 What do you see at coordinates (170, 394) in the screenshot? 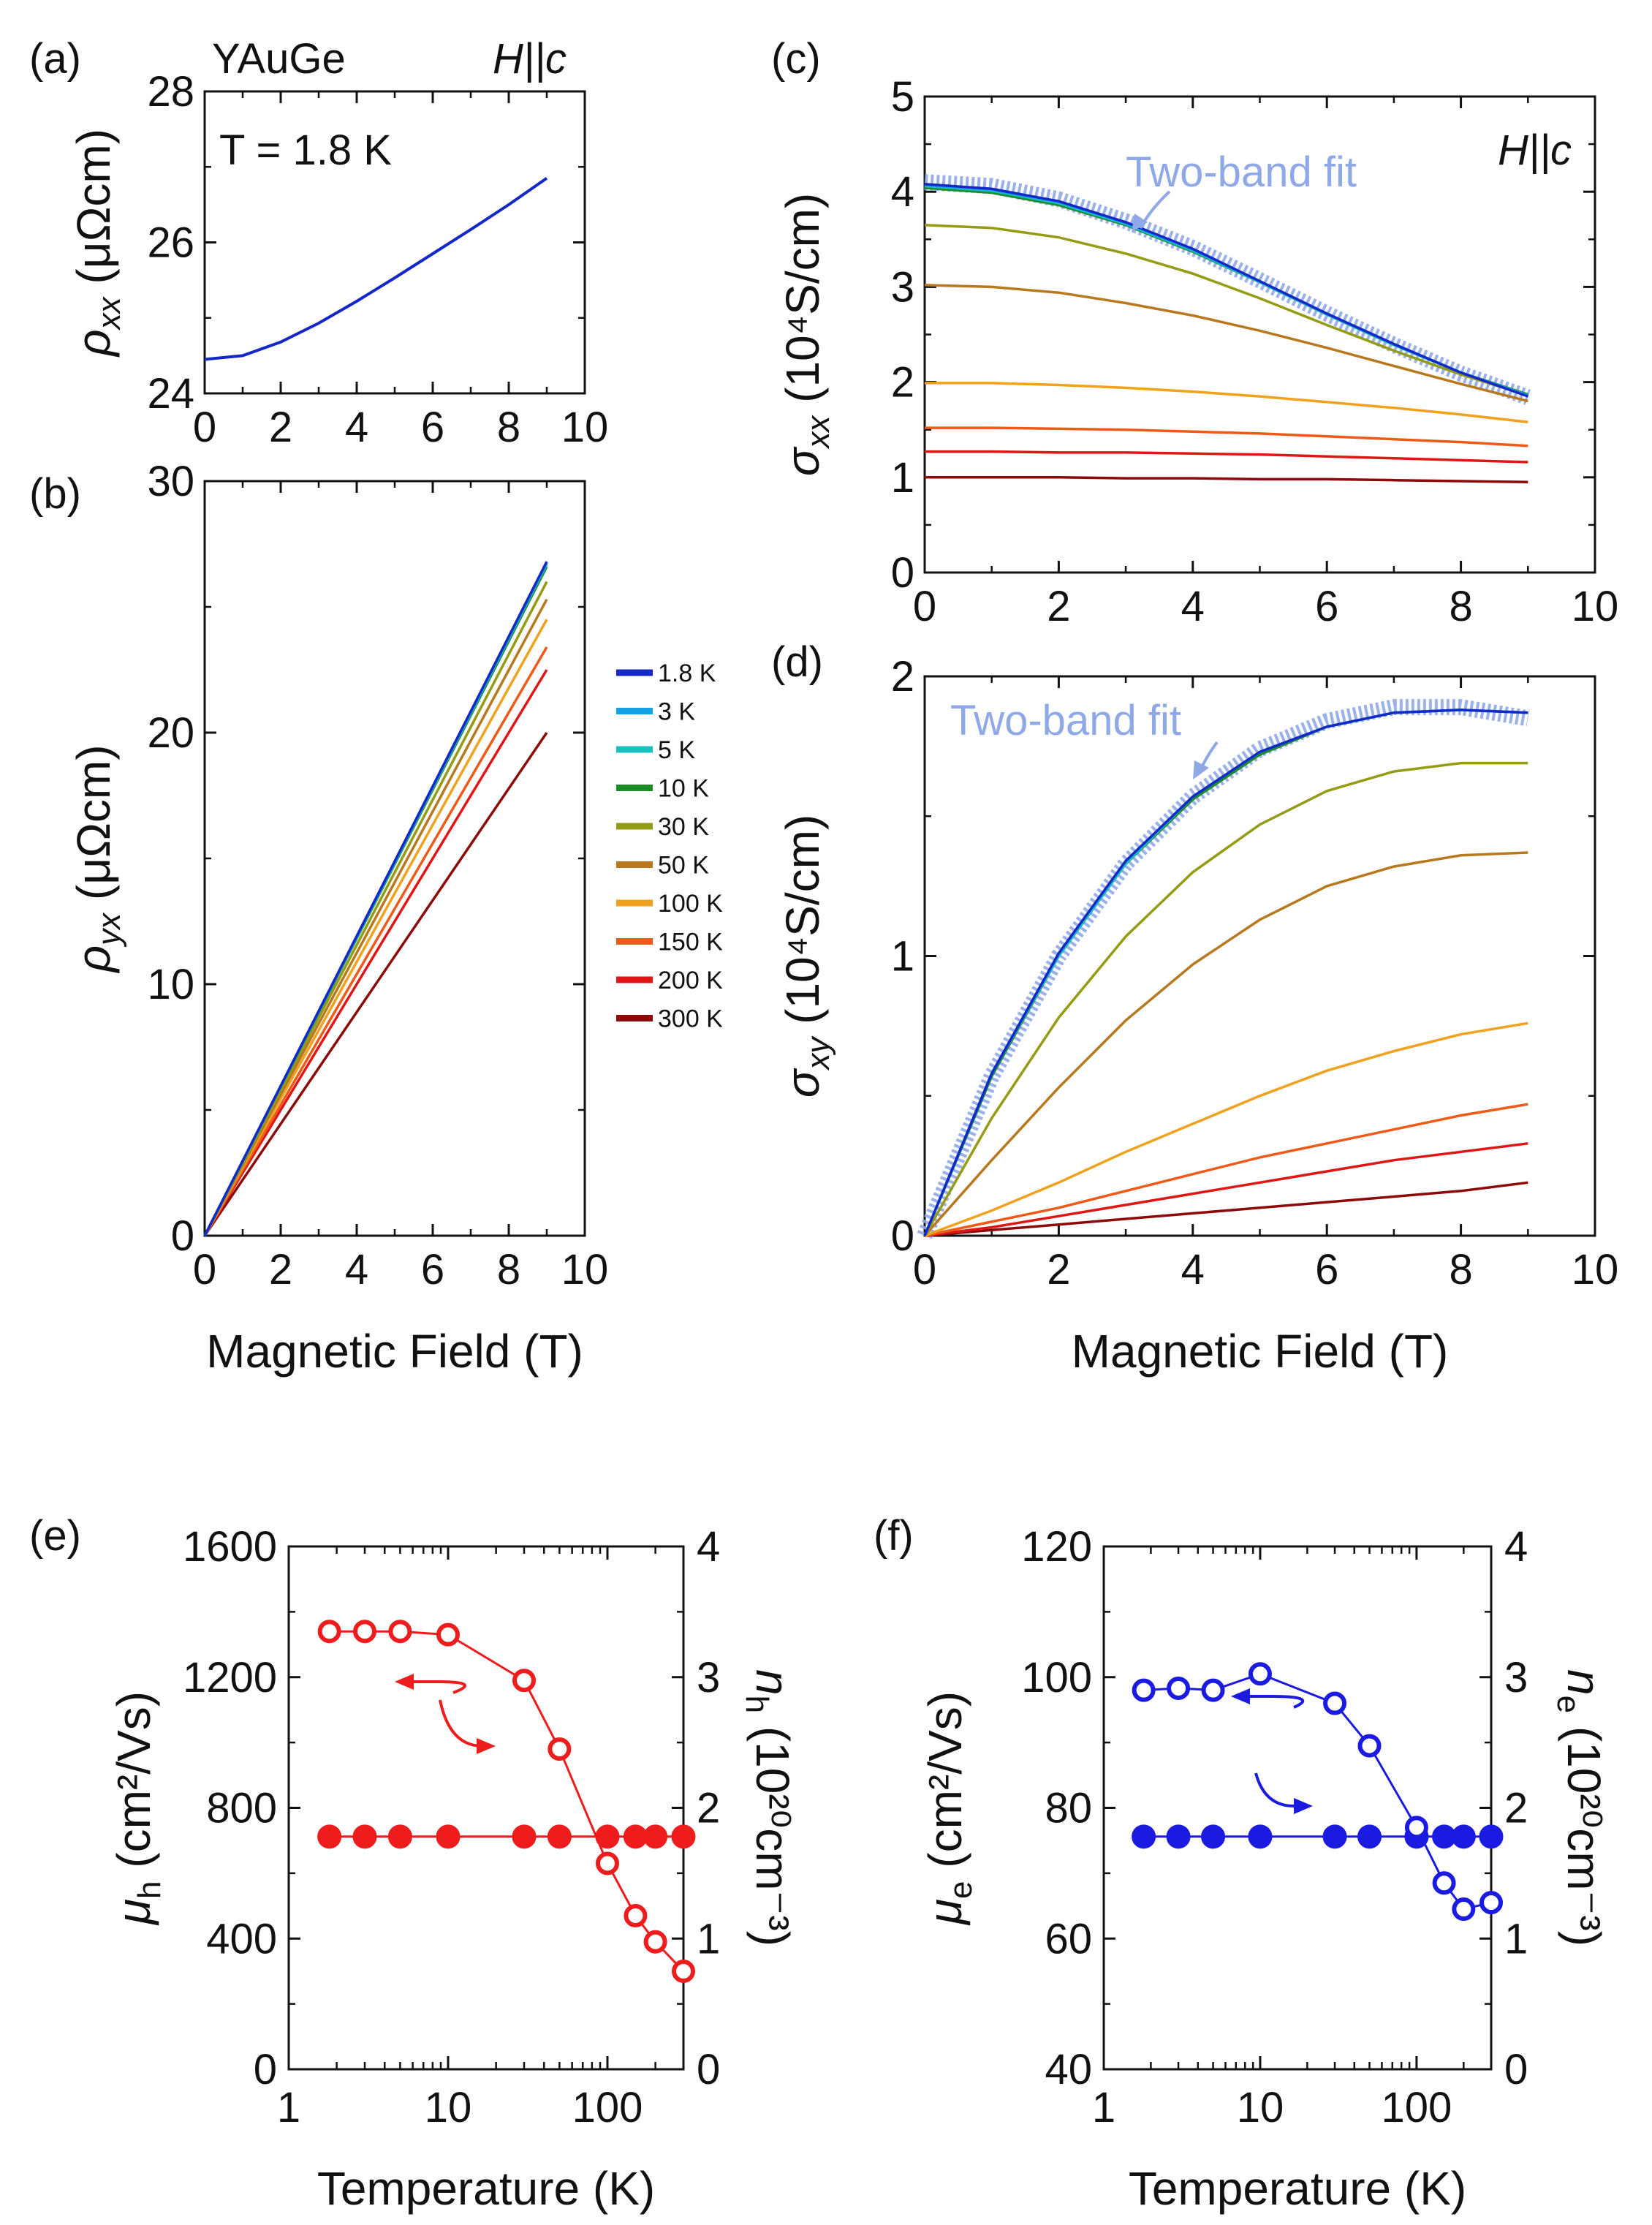
I see `y-tick-label: 24` at bounding box center [170, 394].